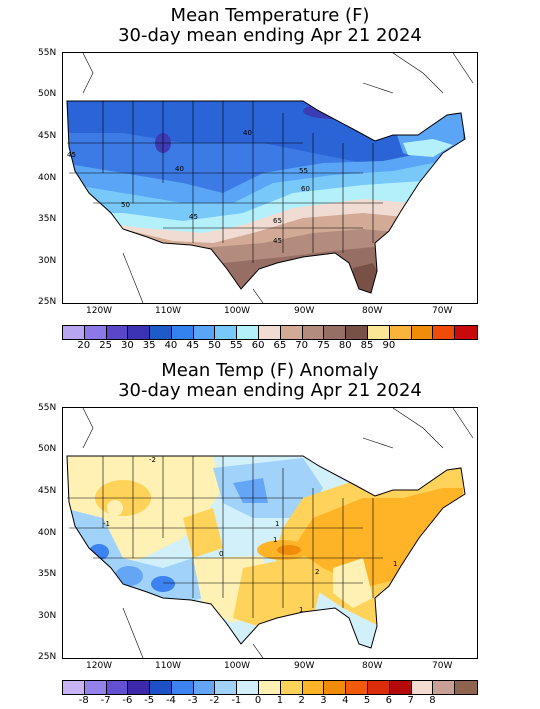  I want to click on map2-contour-labels: -2 1 0 1 2 1 1 -1, so click(250, 535).